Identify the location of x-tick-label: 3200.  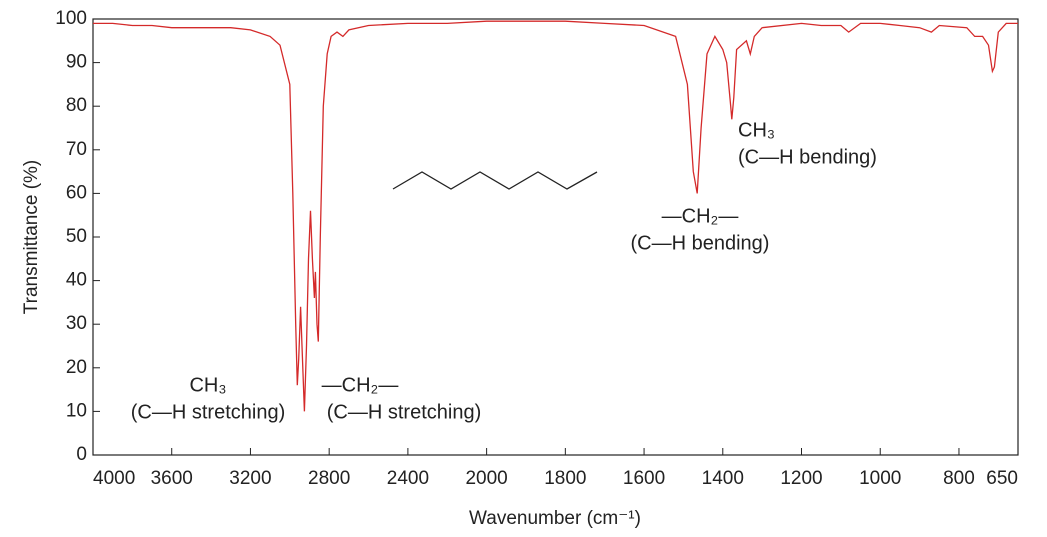
(250, 478).